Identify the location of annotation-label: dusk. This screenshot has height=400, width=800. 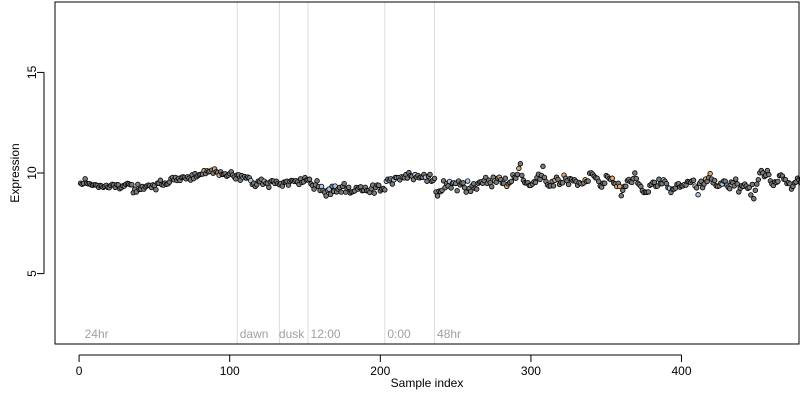
(292, 334).